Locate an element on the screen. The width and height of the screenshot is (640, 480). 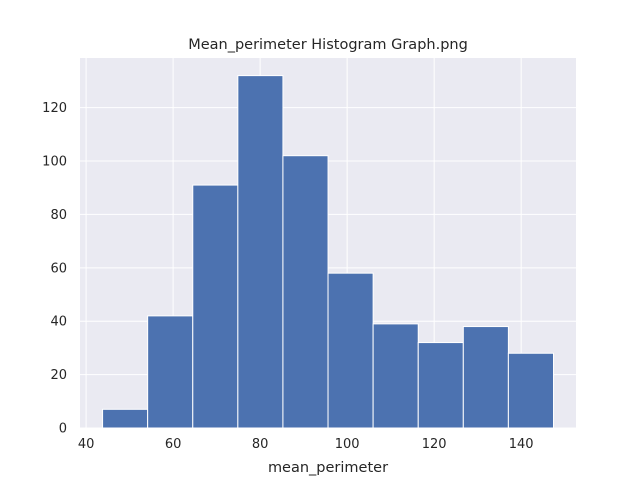
x-axis-label: mean_perimeter is located at coordinates (328, 468).